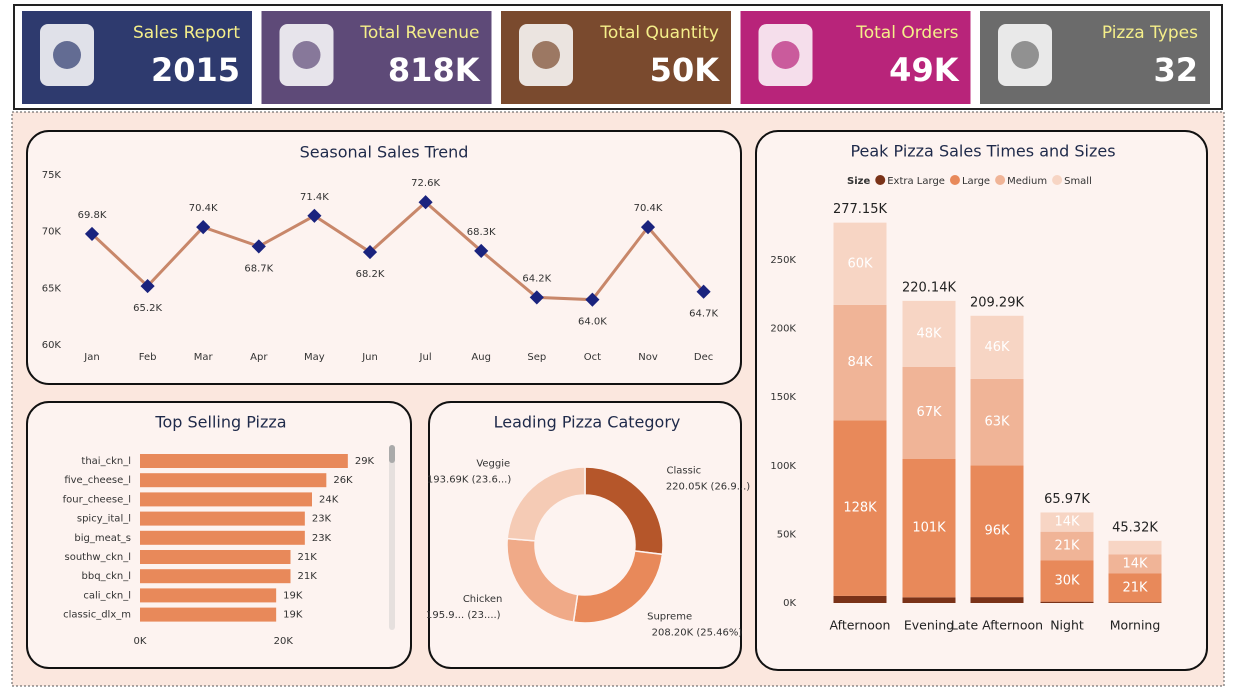  Describe the element at coordinates (1175, 70) in the screenshot. I see `kpi-value: 32` at that location.